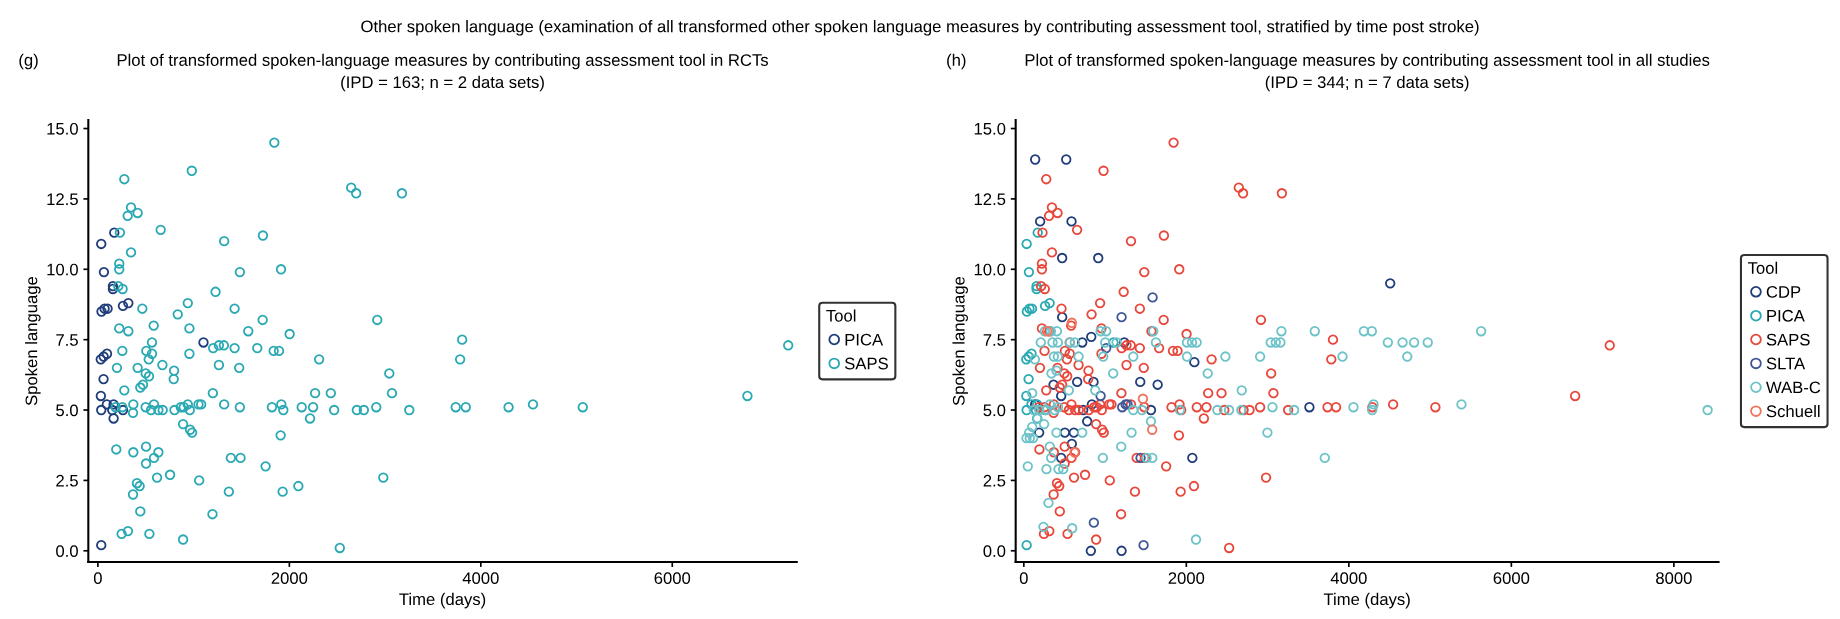 The height and width of the screenshot is (619, 1840). Describe the element at coordinates (1793, 387) in the screenshot. I see `legend-label: WAB-C` at that location.